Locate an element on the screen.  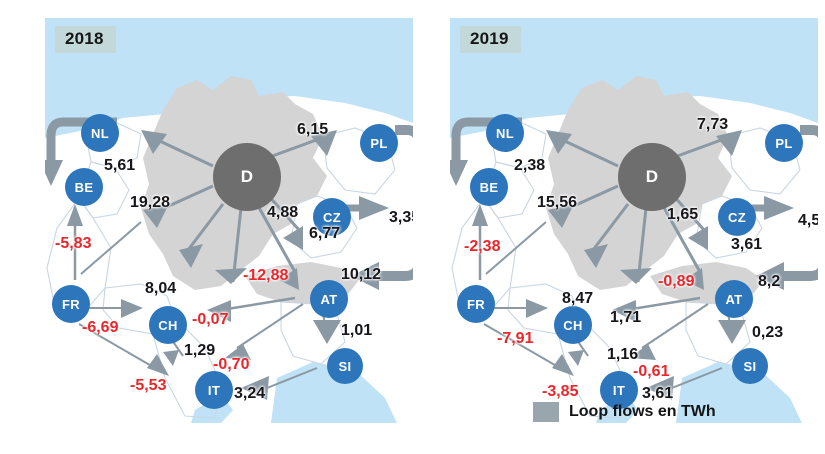
node-NL-2019: NL is located at coordinates (505, 133).